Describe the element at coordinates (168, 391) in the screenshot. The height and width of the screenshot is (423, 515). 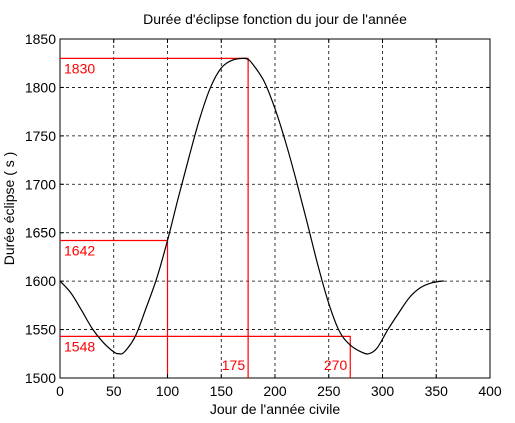
I see `x-tick-label: 100` at that location.